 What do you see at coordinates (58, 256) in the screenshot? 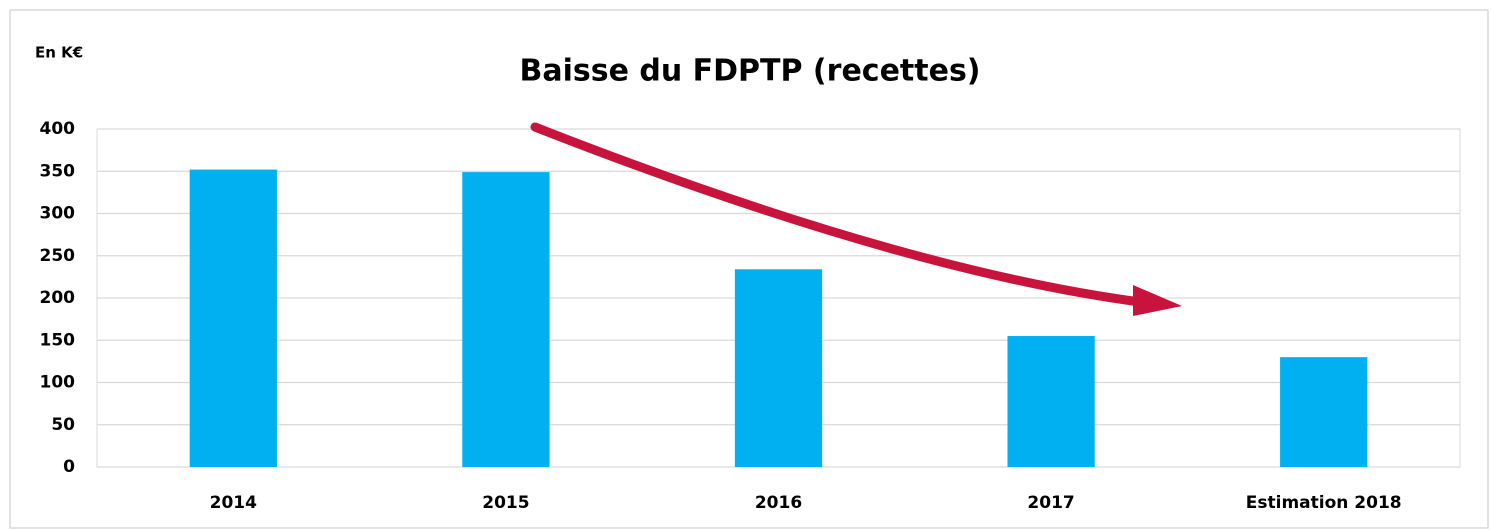
I see `y-tick-label: 250` at bounding box center [58, 256].